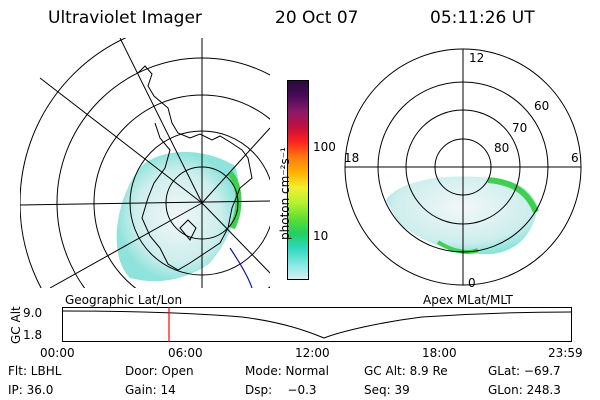 The height and width of the screenshot is (400, 600). I want to click on date-label: 20 Oct 07, so click(317, 18).